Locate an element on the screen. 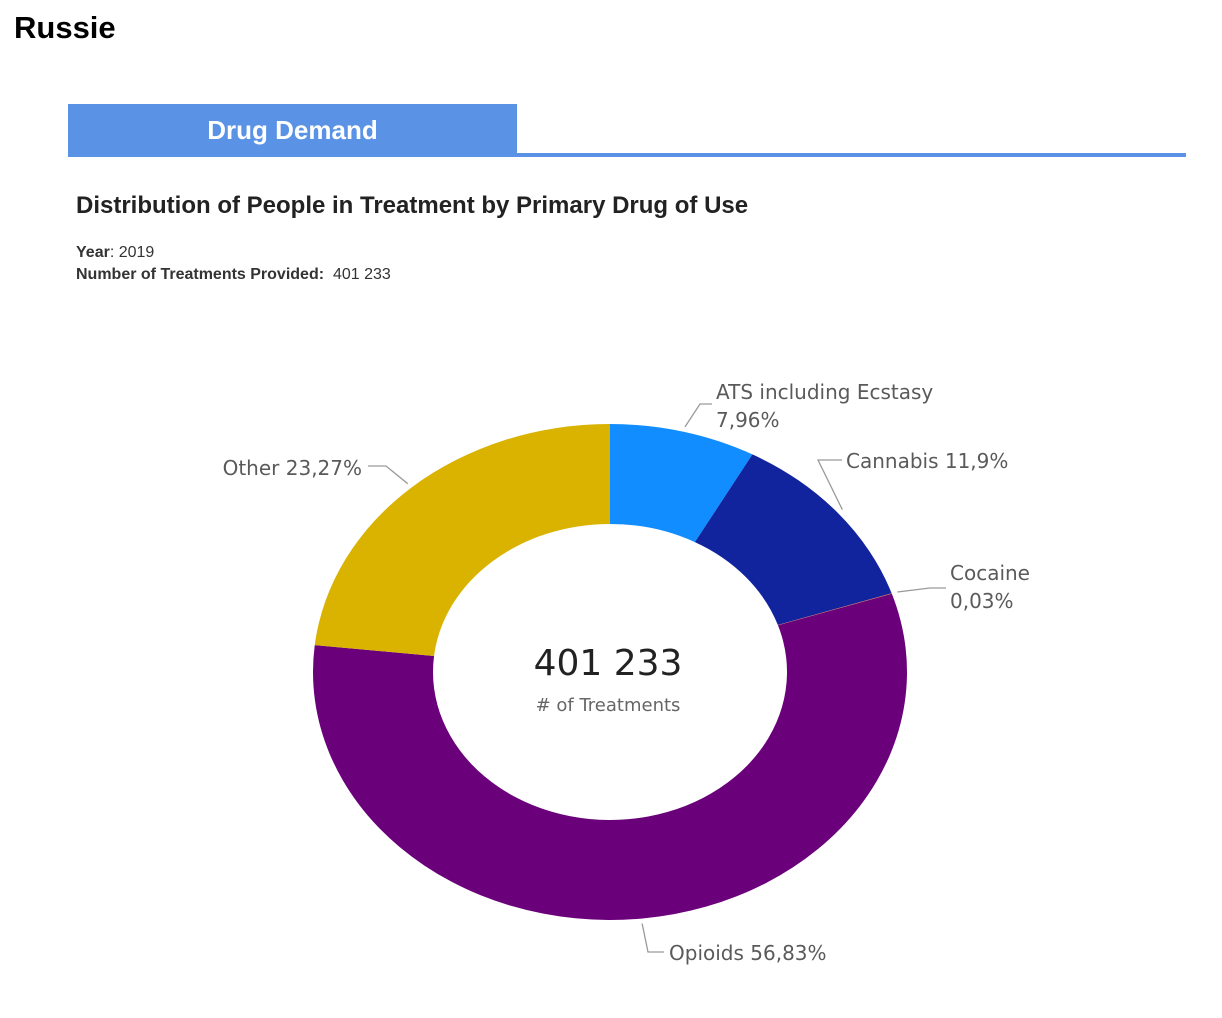 Image resolution: width=1222 pixels, height=1018 pixels. year-line: Year: 2019 is located at coordinates (115, 253).